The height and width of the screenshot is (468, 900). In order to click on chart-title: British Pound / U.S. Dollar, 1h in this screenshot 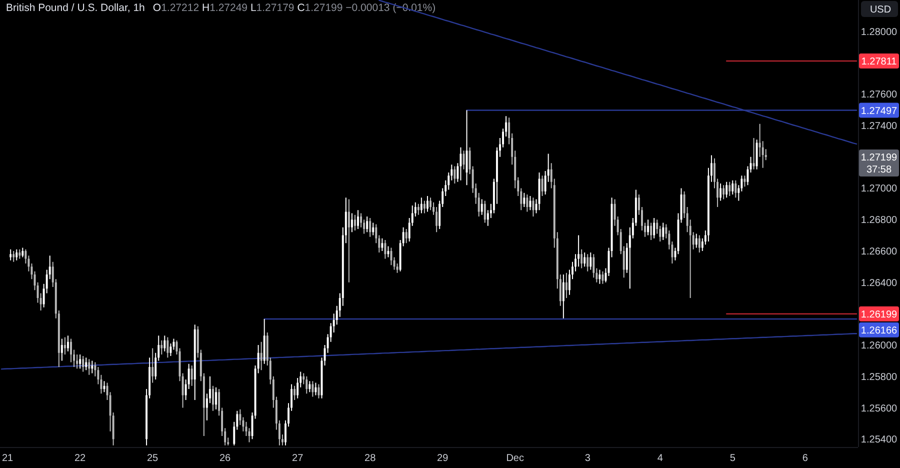, I will do `click(76, 8)`.